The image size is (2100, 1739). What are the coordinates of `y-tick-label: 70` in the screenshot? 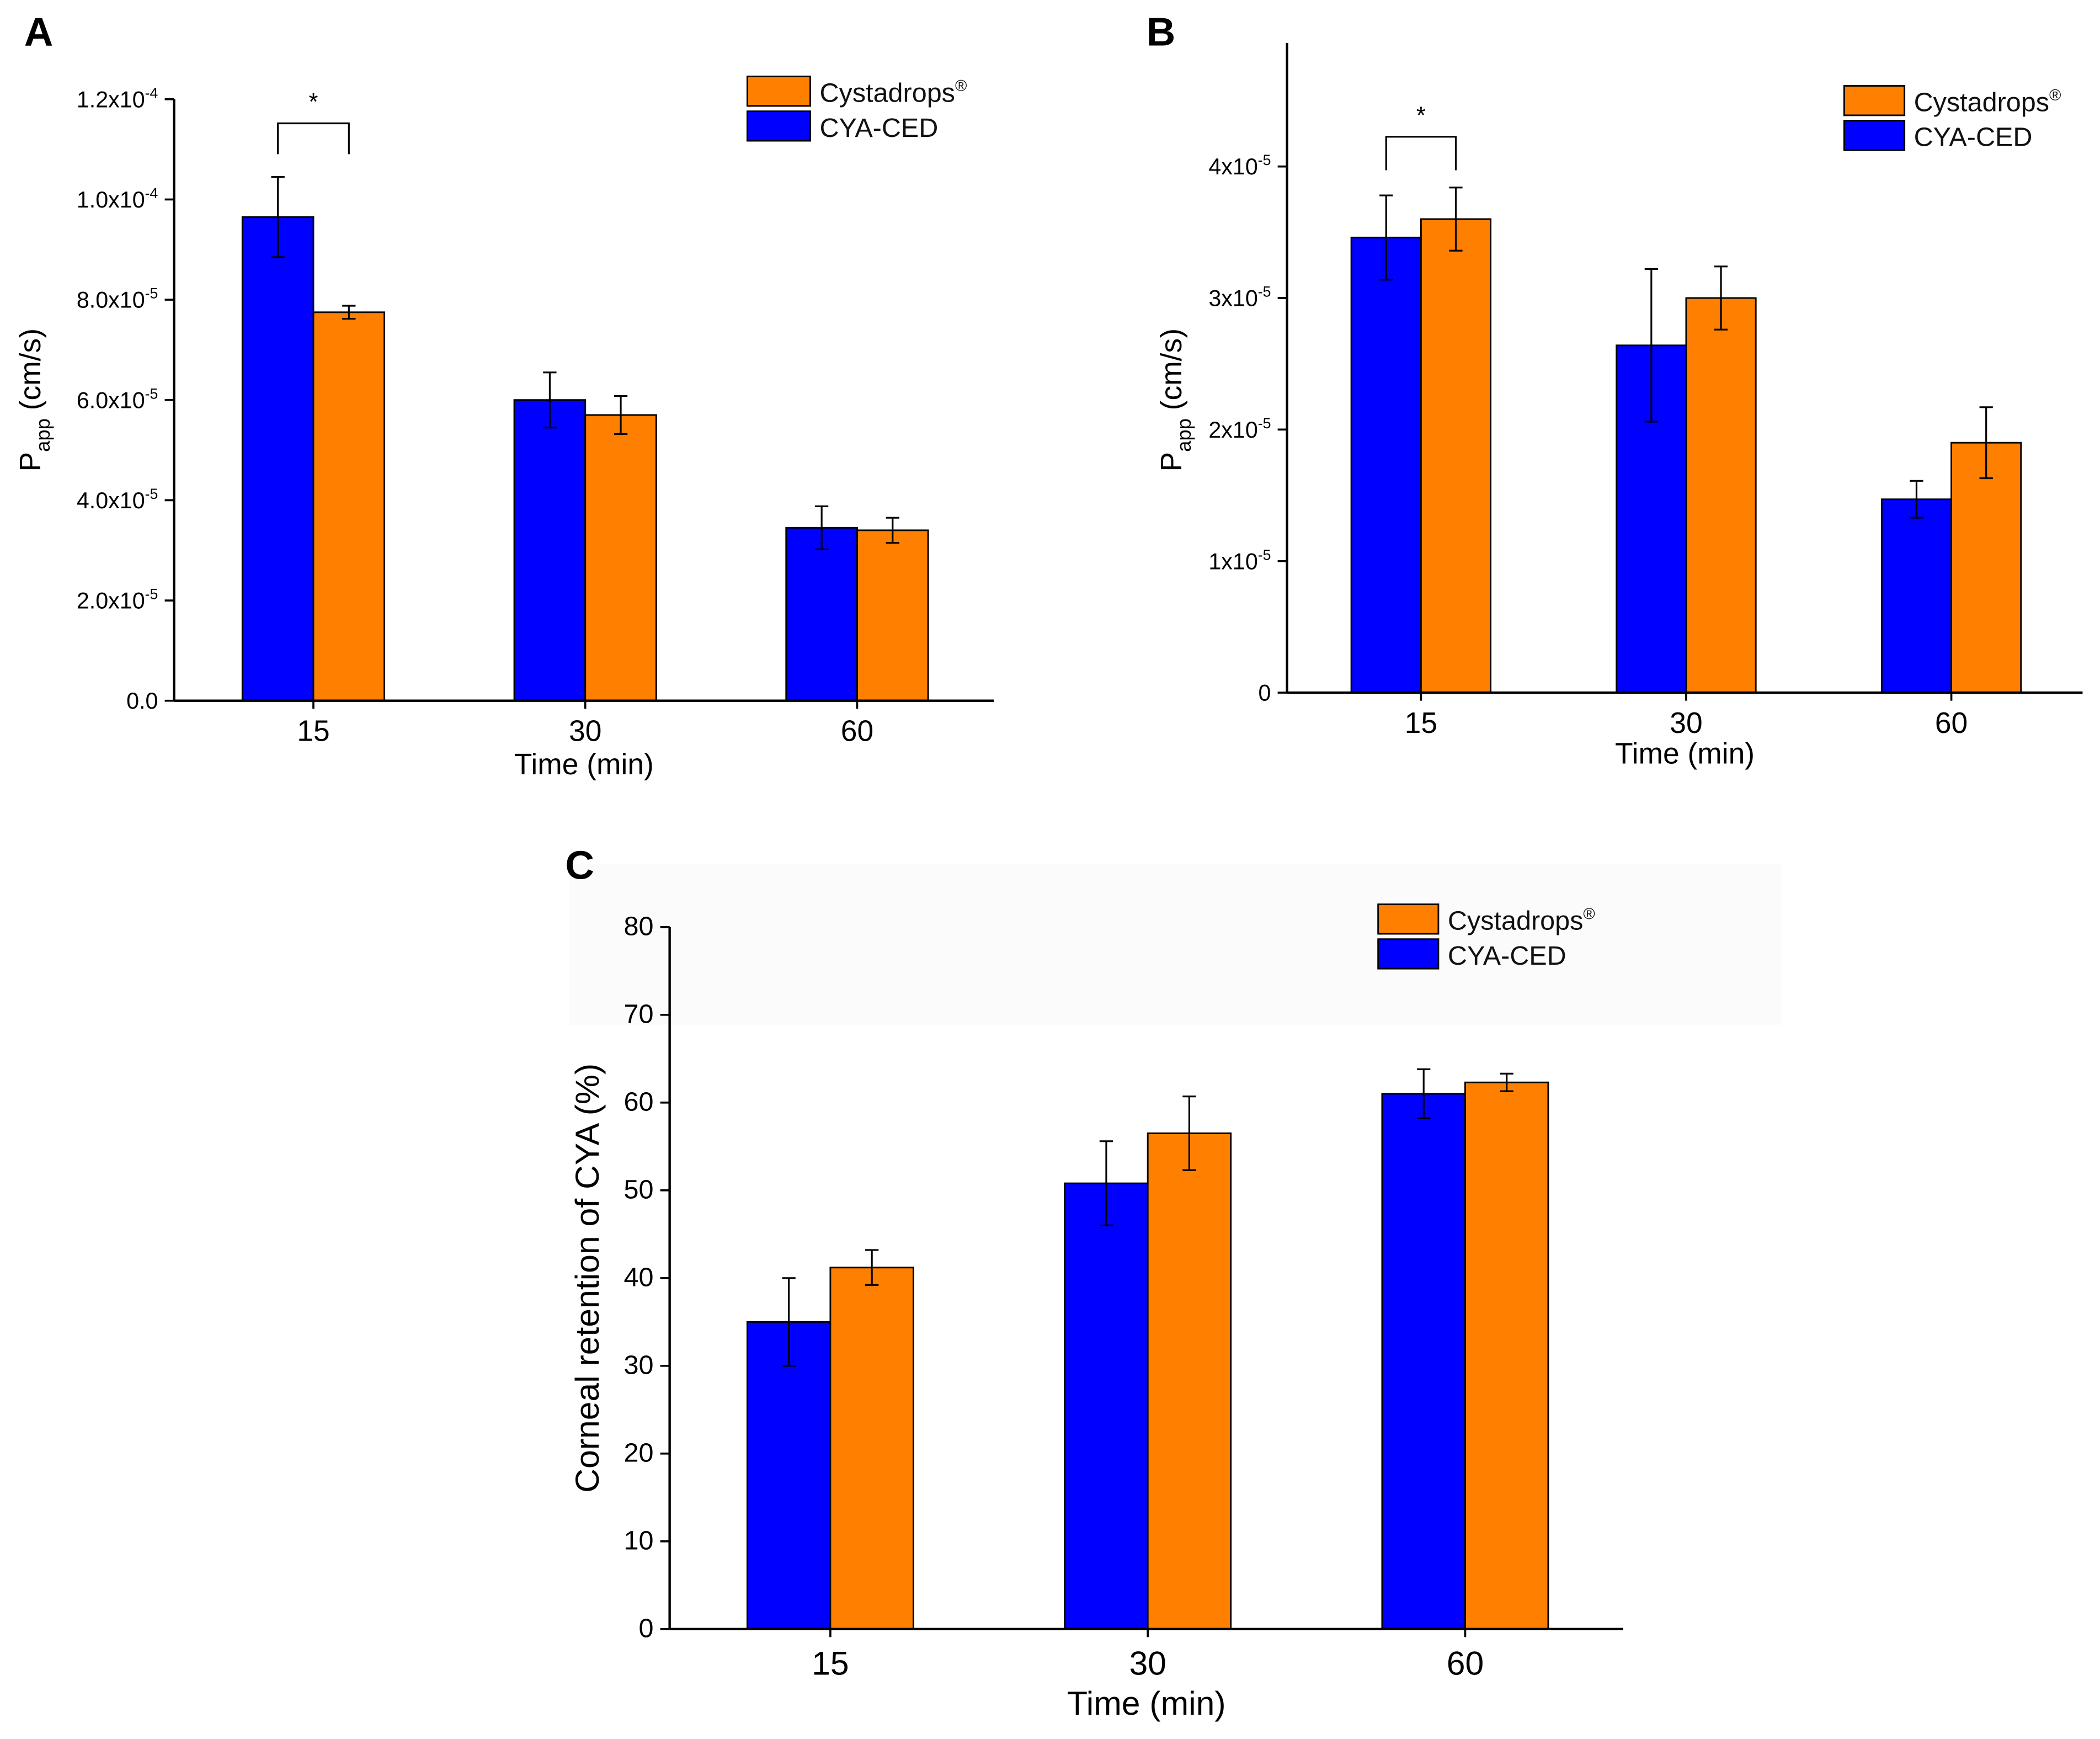 It's located at (639, 1014).